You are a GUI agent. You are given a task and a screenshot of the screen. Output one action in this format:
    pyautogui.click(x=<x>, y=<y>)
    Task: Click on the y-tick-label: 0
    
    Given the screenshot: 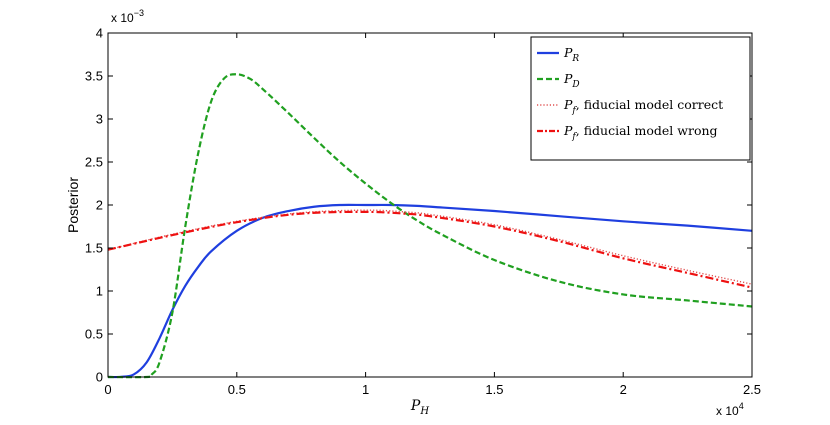 What is the action you would take?
    pyautogui.click(x=99, y=377)
    